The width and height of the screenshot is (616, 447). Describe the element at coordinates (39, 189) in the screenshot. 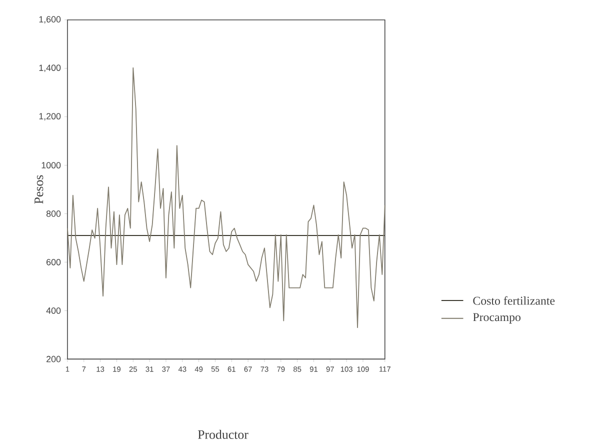

I see `y-axis-title: Pesos` at that location.